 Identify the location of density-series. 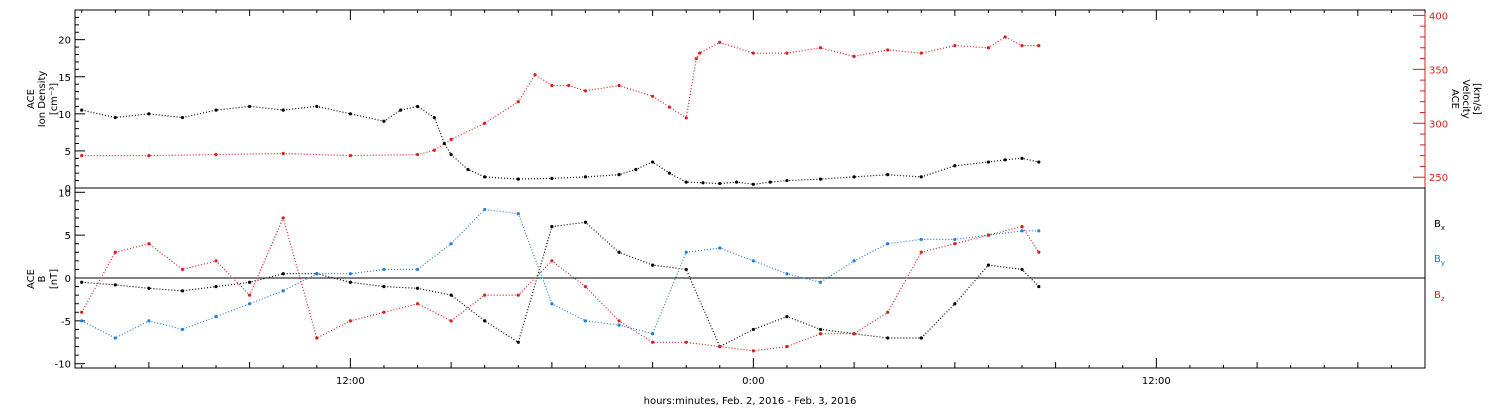
(560, 145).